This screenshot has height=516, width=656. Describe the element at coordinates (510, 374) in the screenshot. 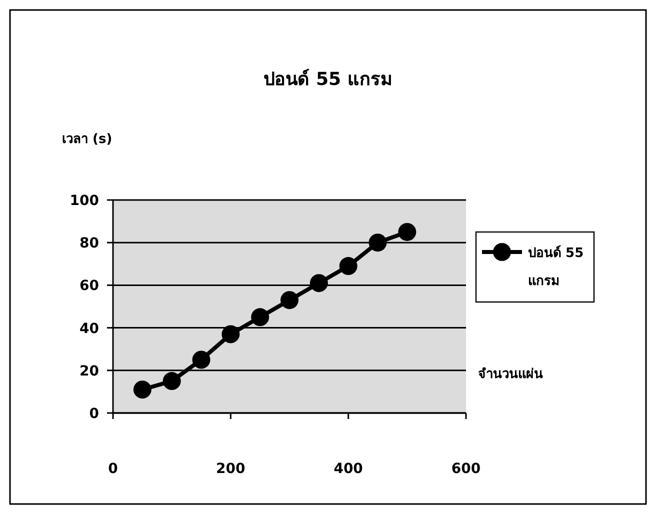

I see `x-axis-title: จำนวนแผ่น` at that location.